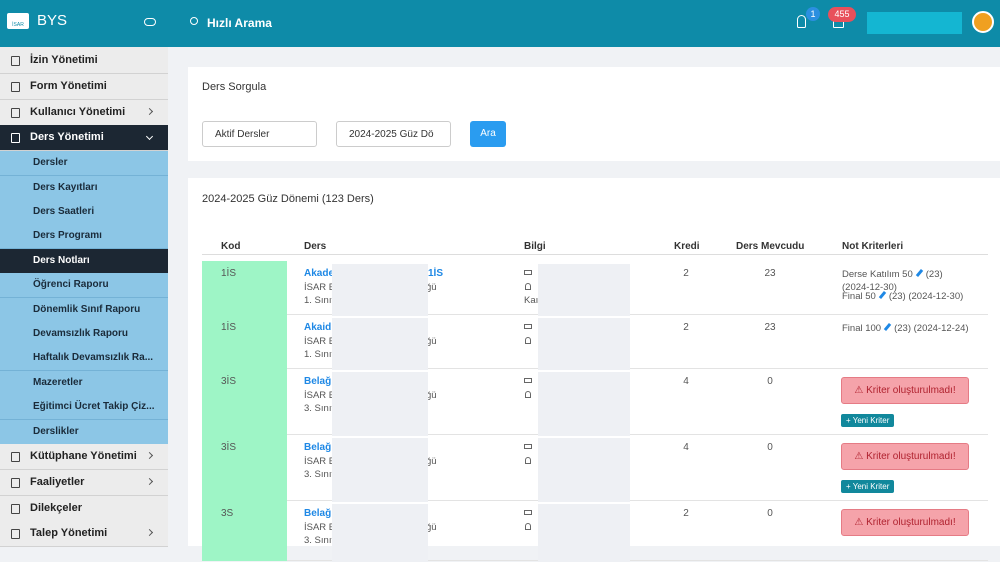 This screenshot has width=1000, height=562. What do you see at coordinates (84, 334) in the screenshot?
I see `submenu-item: Devamsızlık Raporu` at bounding box center [84, 334].